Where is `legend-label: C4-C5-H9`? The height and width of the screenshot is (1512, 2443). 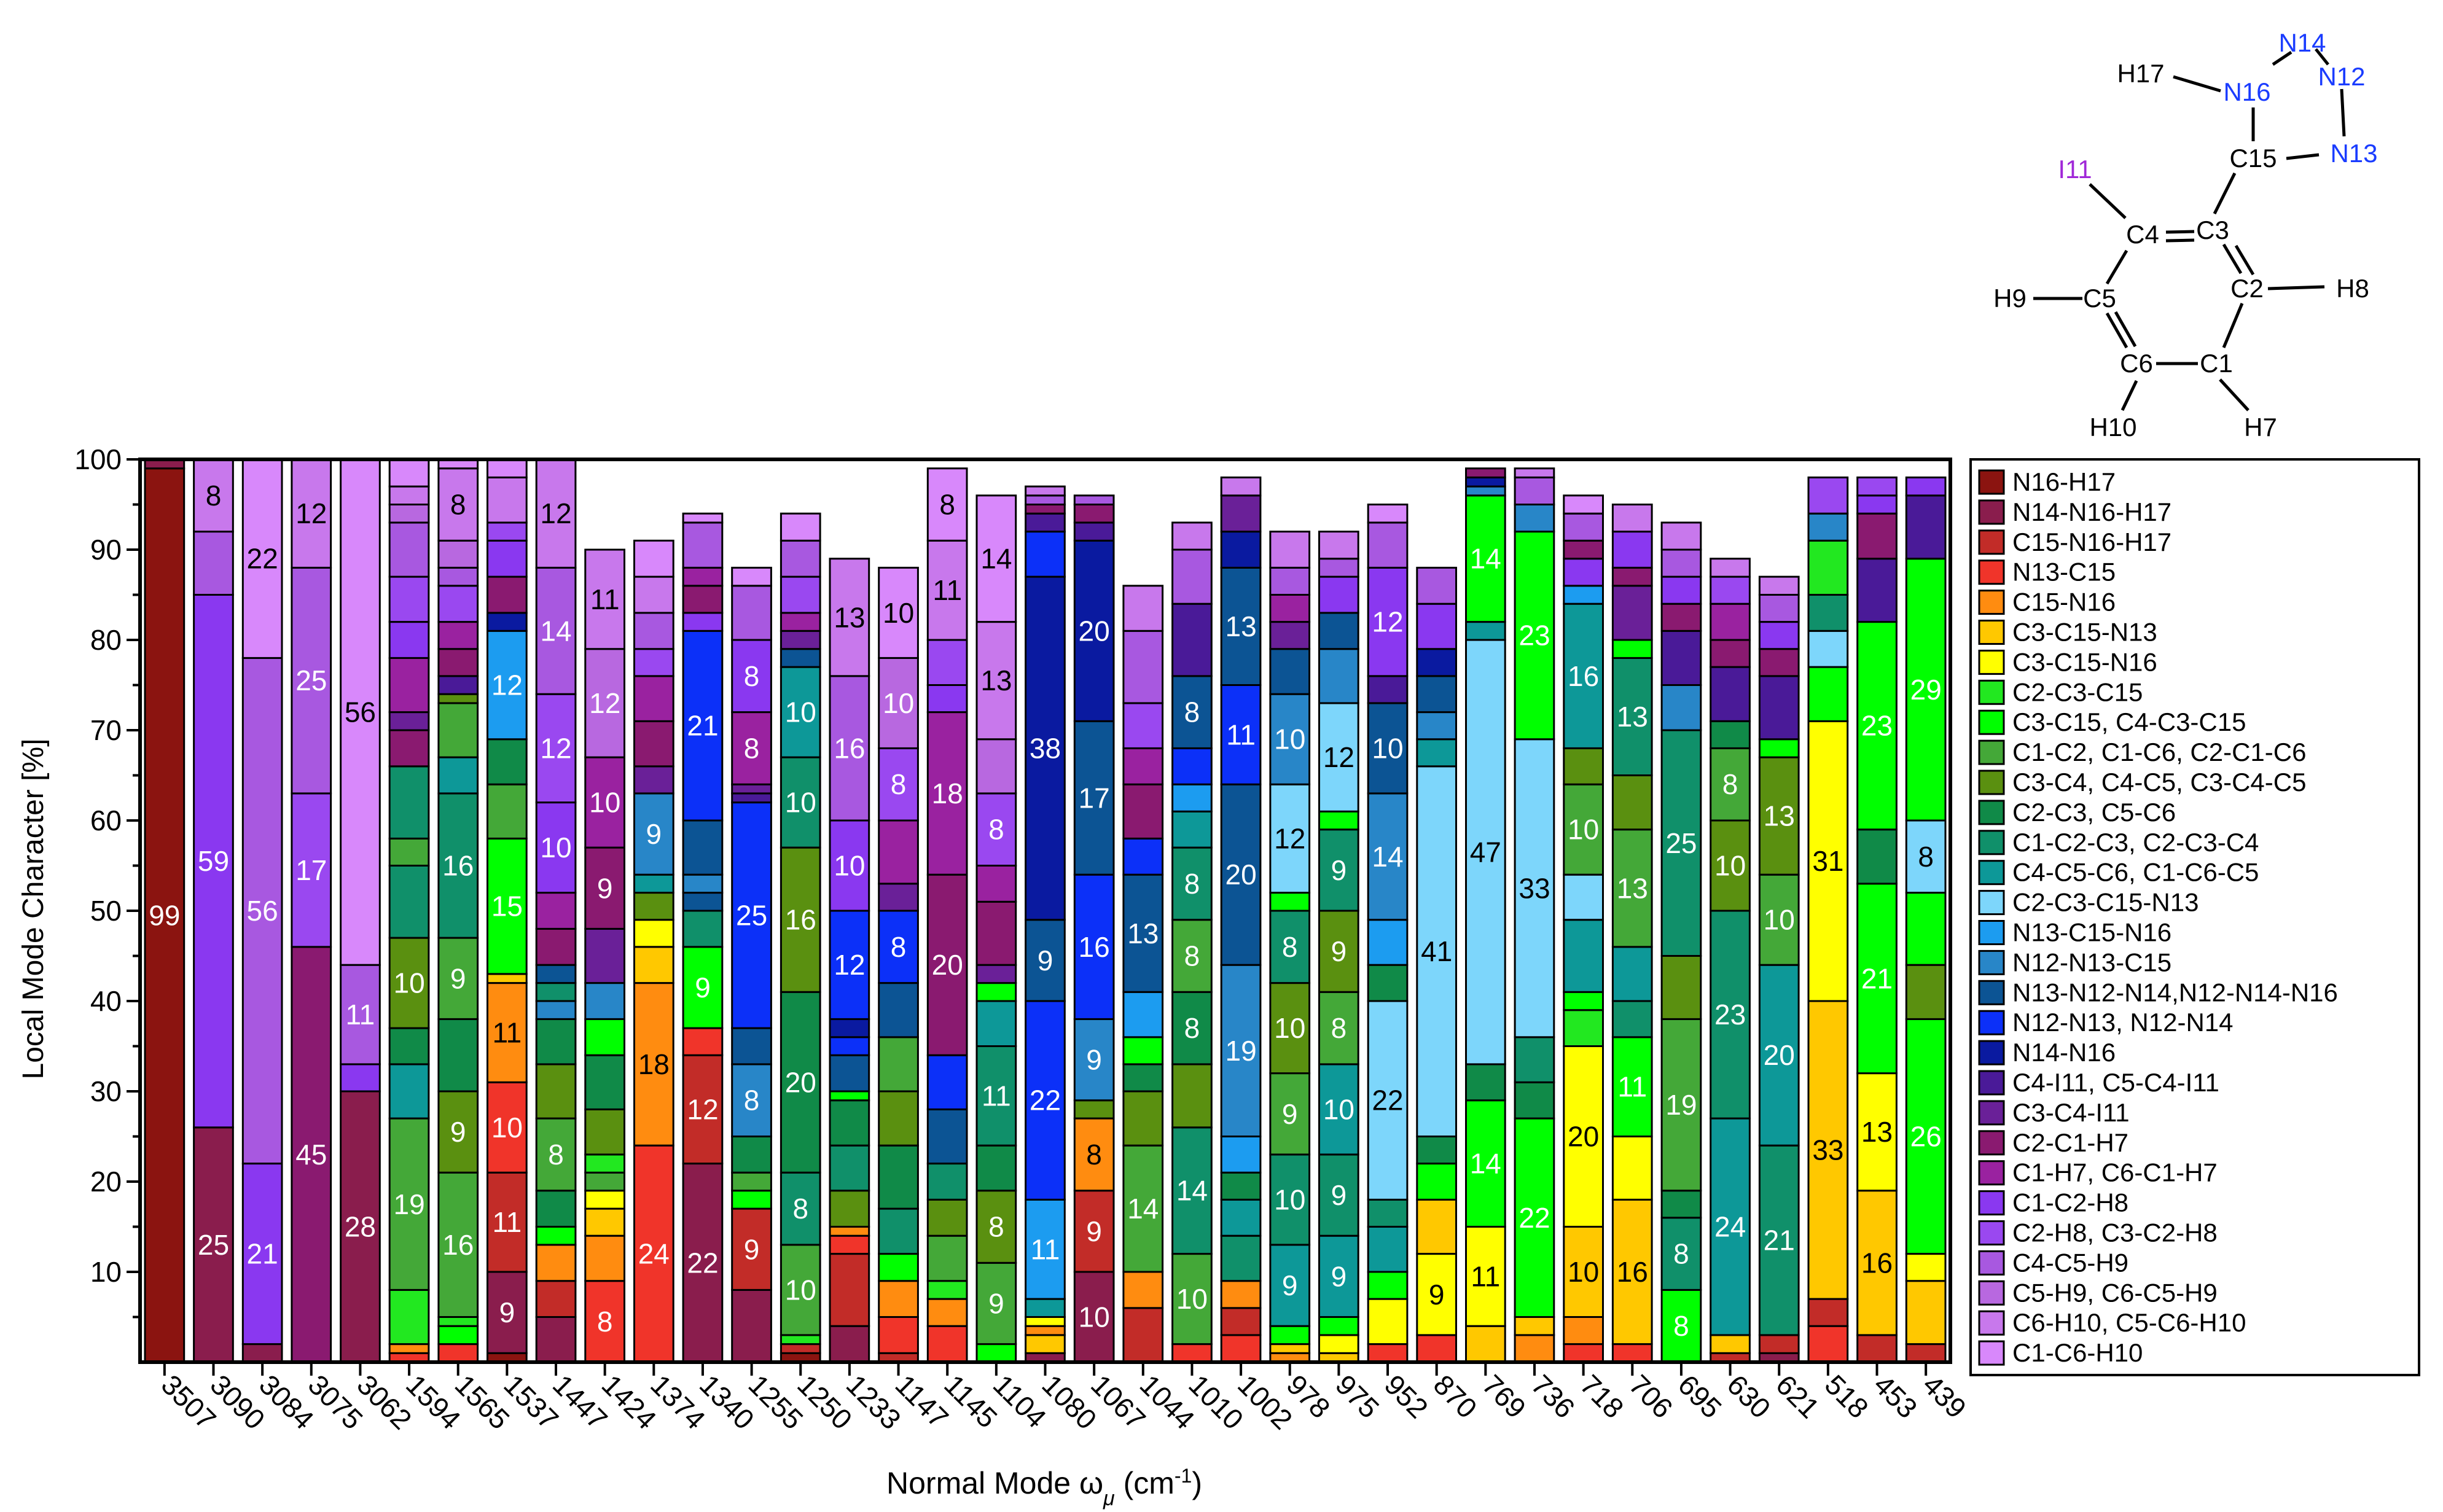
legend-label: C4-C5-H9 is located at coordinates (2070, 1263).